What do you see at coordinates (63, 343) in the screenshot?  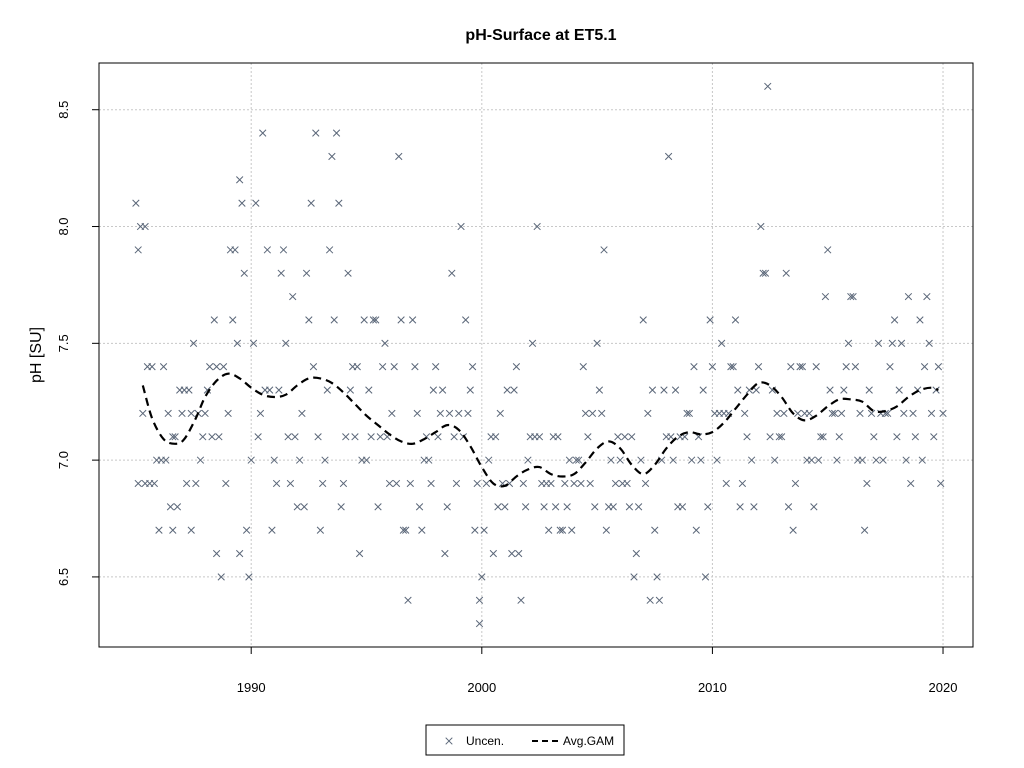 I see `y-tick-label: 7.5` at bounding box center [63, 343].